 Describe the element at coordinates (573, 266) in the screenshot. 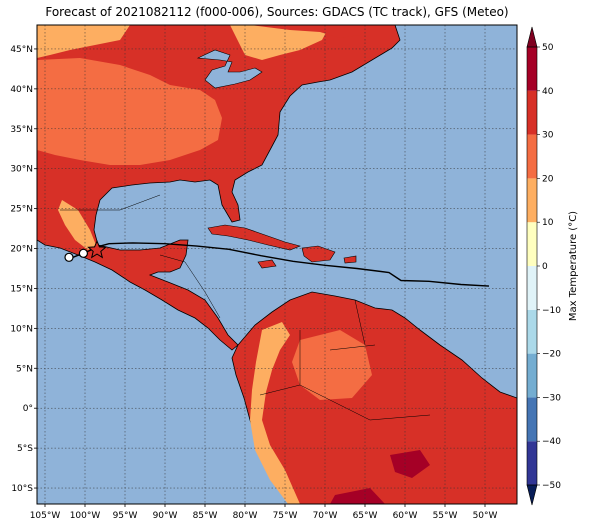

I see `colorbar-label: Max Temperature (°C)` at that location.